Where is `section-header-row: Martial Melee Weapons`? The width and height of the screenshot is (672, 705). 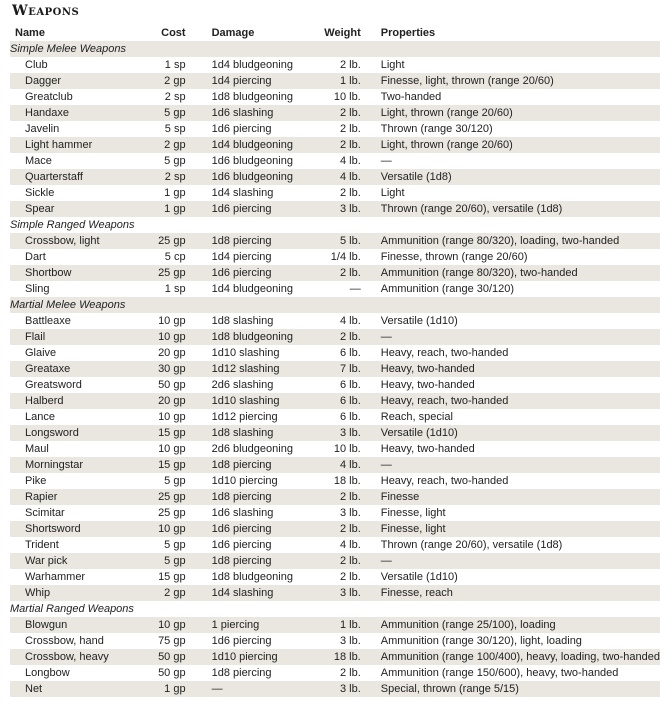 section-header-row: Martial Melee Weapons is located at coordinates (335, 305).